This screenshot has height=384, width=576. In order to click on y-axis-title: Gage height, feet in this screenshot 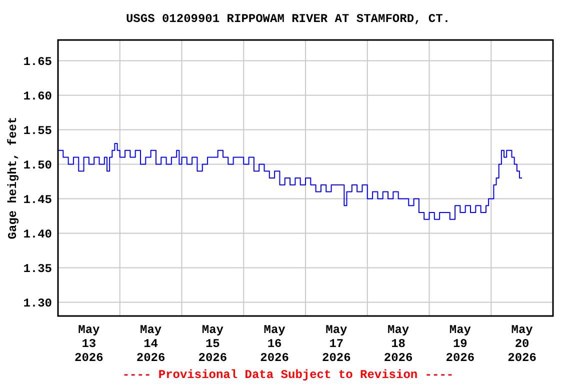, I will do `click(13, 178)`.